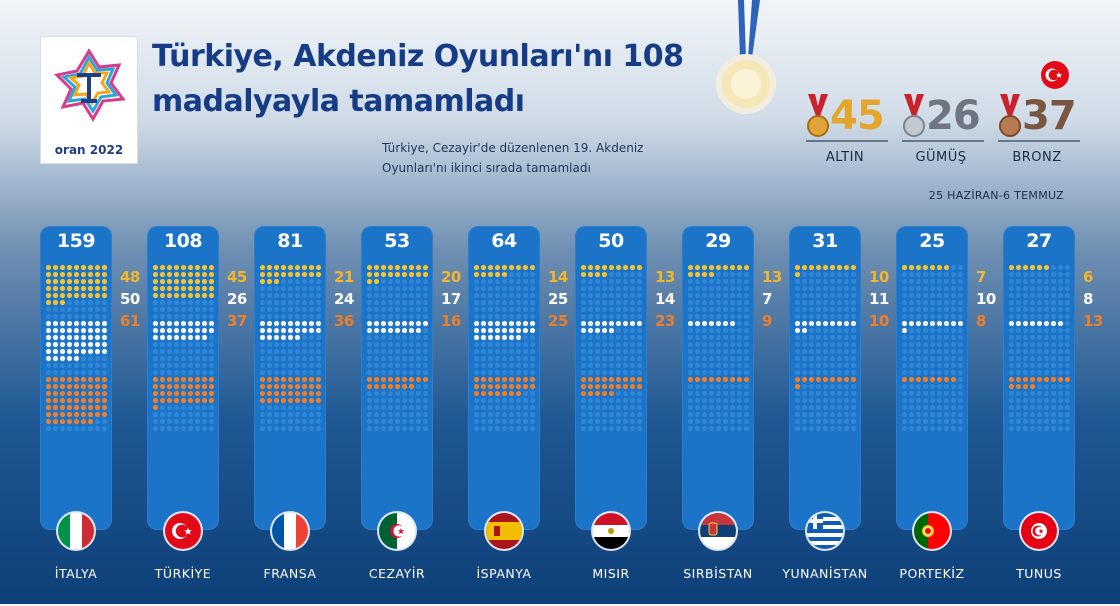  What do you see at coordinates (718, 531) in the screenshot?
I see `serbia-flag-icon` at bounding box center [718, 531].